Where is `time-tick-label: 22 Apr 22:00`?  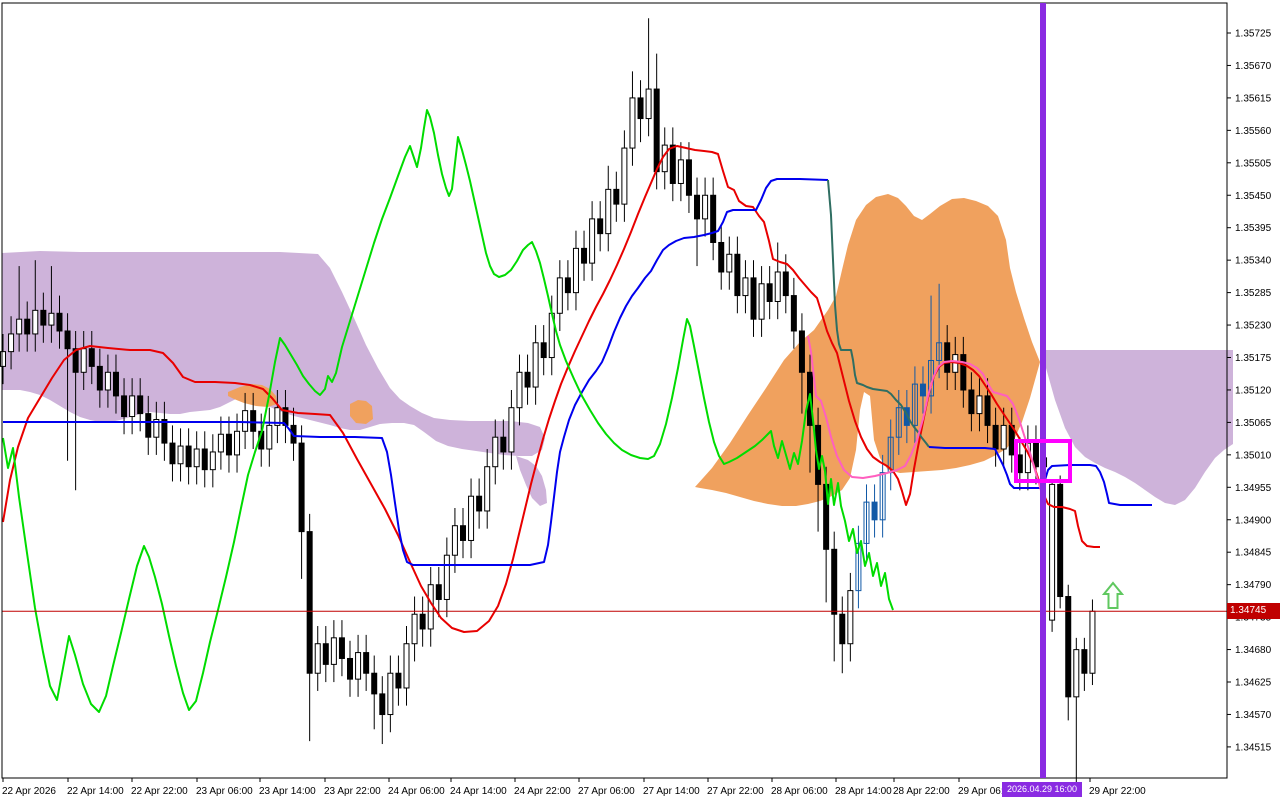 time-tick-label: 22 Apr 22:00 is located at coordinates (159, 791).